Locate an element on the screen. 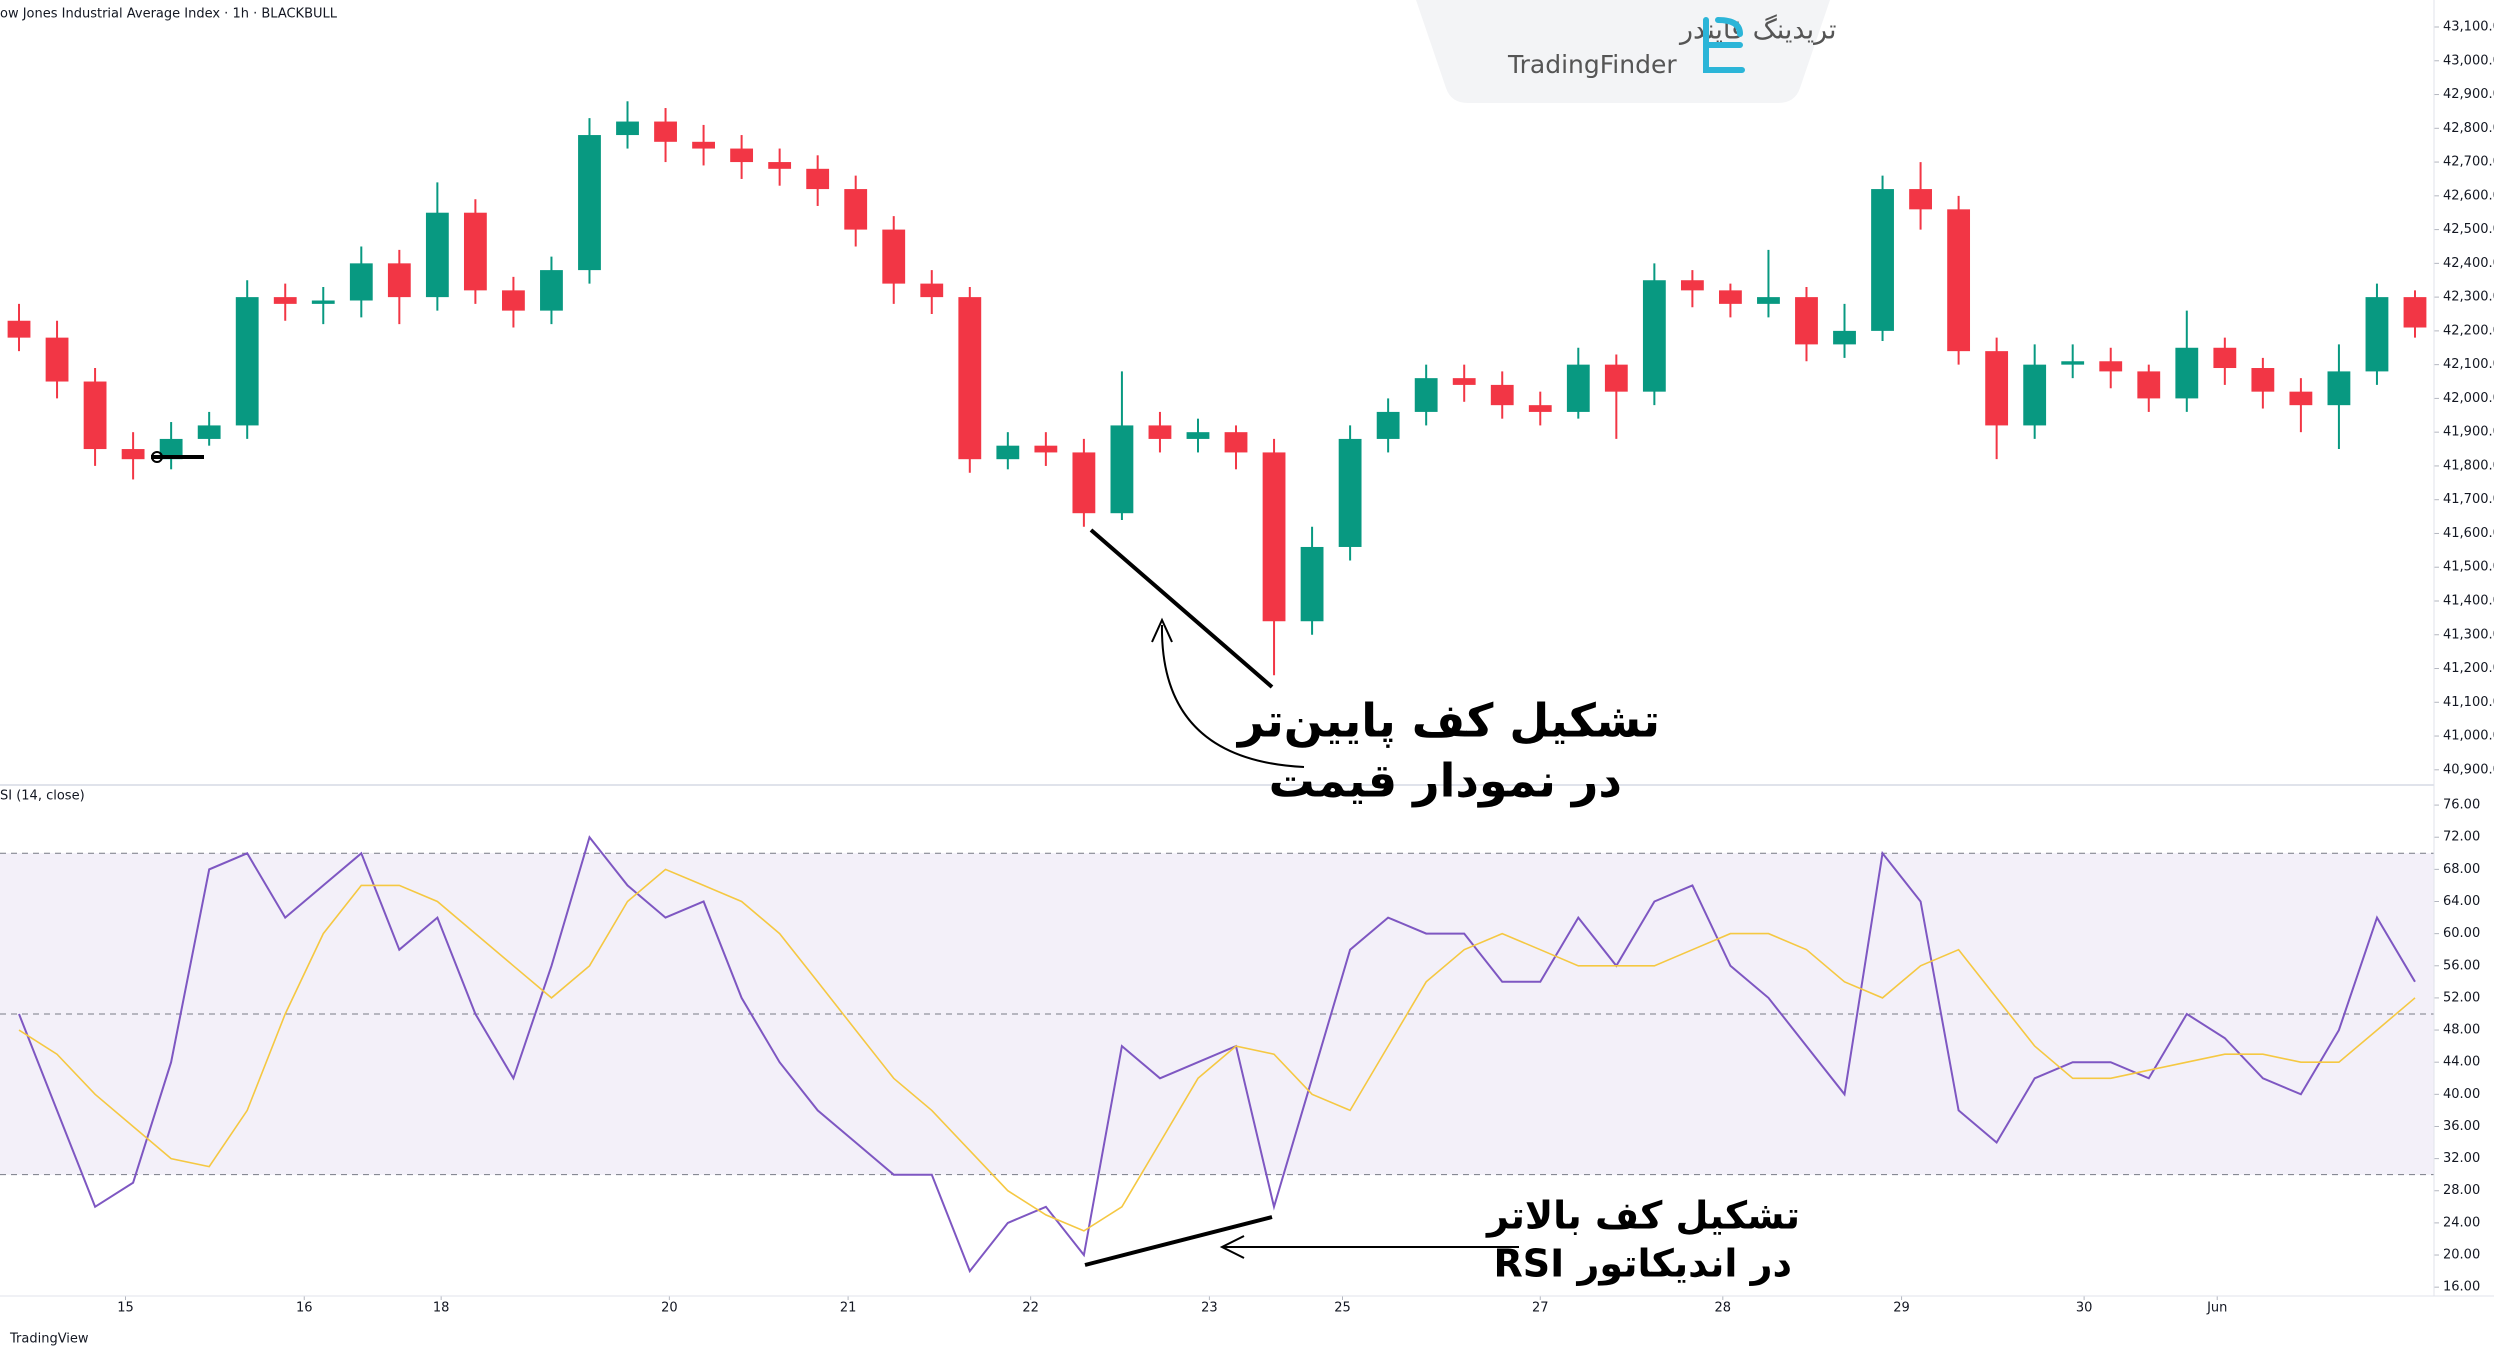 This screenshot has height=1357, width=2494. y-tick-label: 20.00 is located at coordinates (2461, 1255).